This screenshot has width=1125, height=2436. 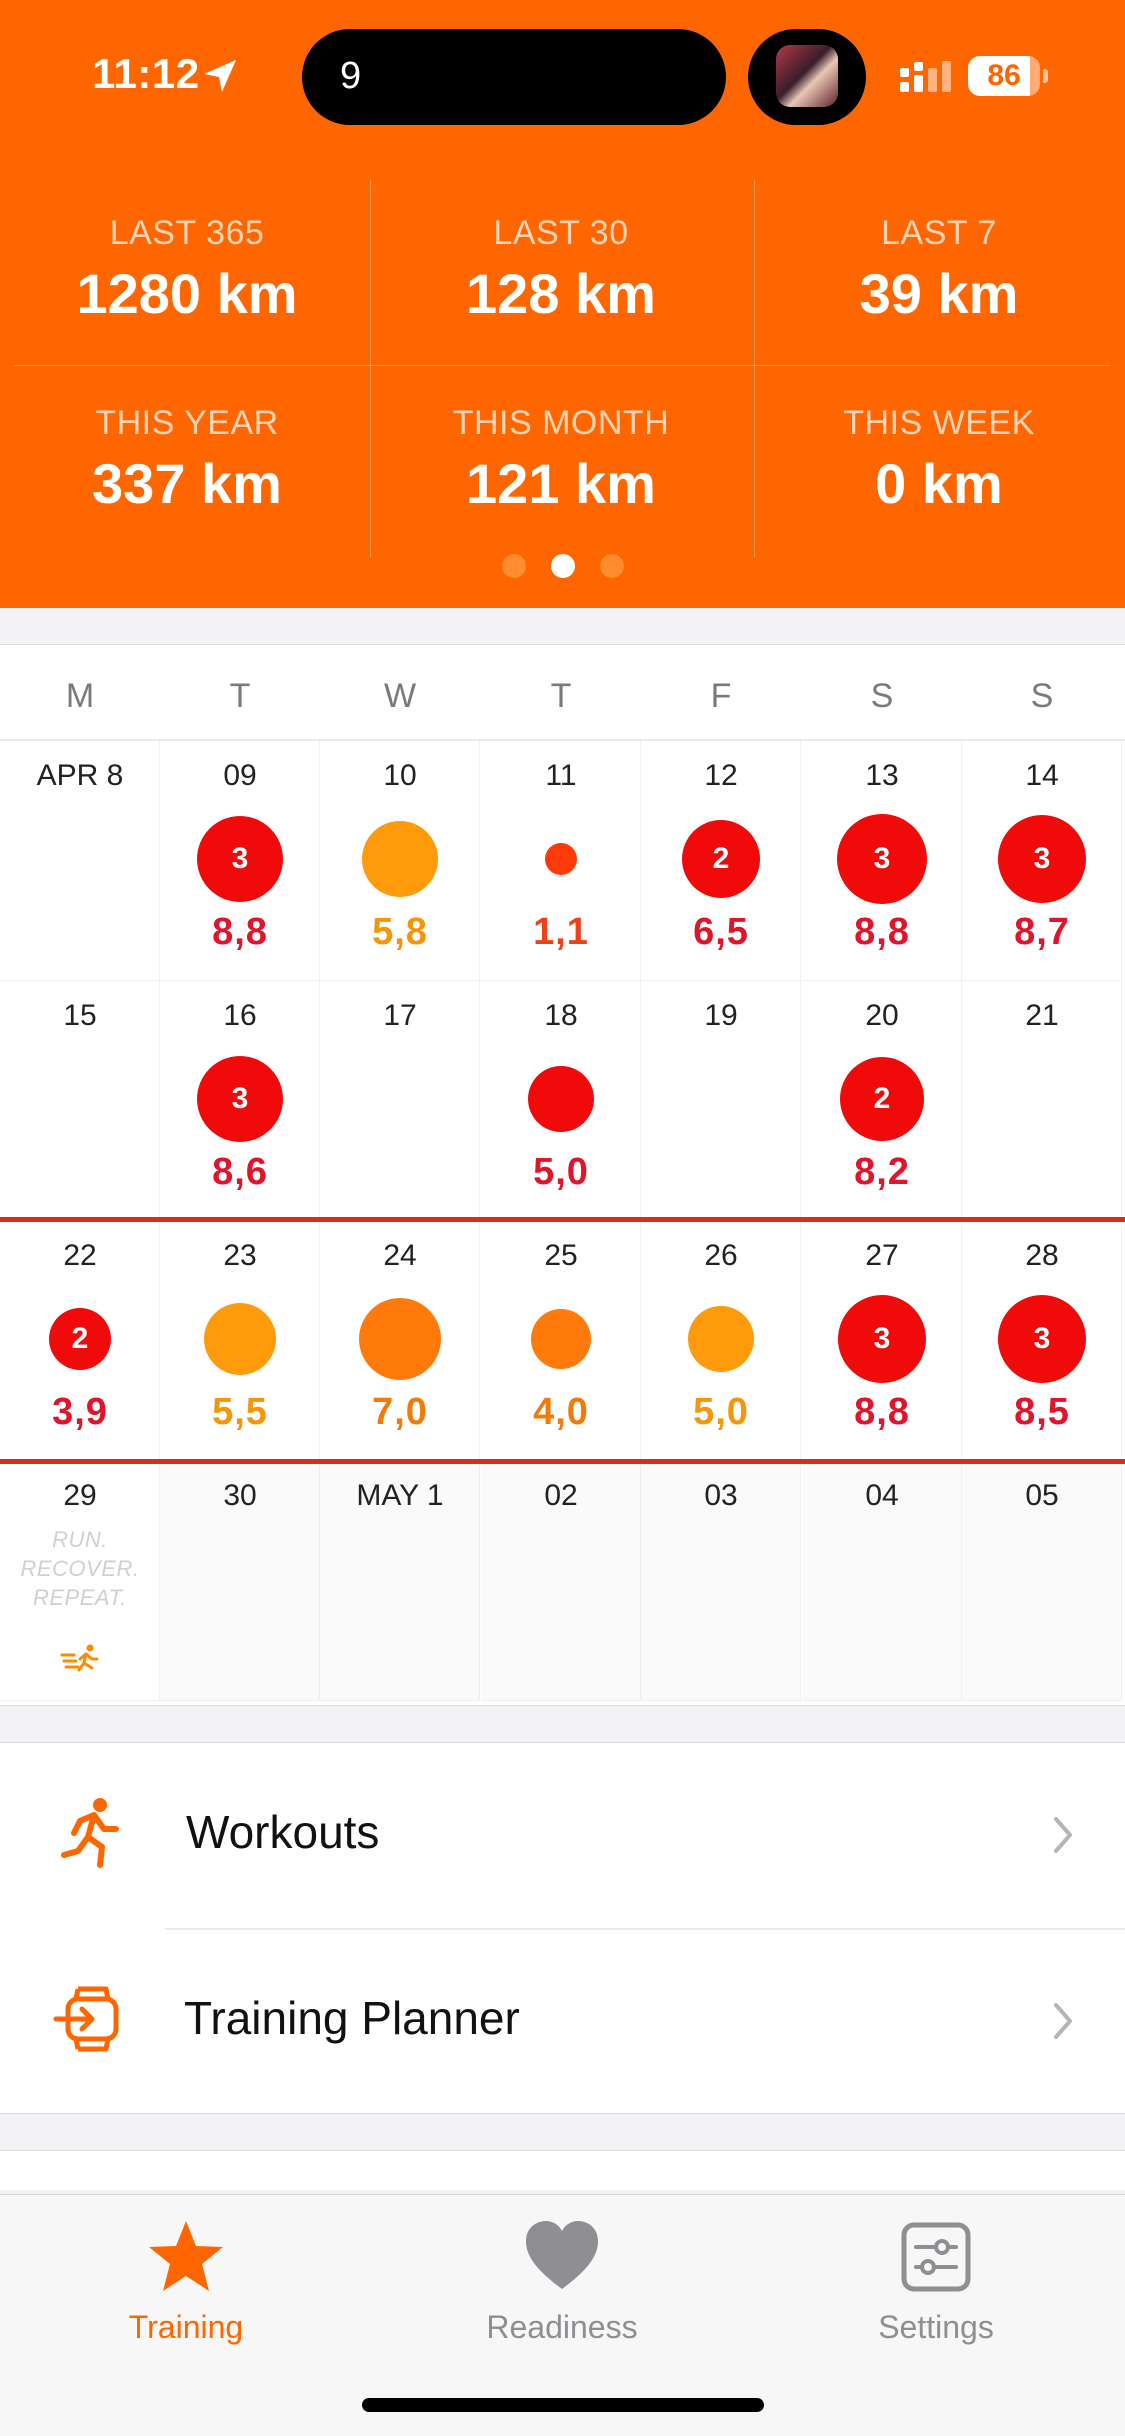 I want to click on stat-this-year: THIS YEAR 337 km, so click(x=187, y=460).